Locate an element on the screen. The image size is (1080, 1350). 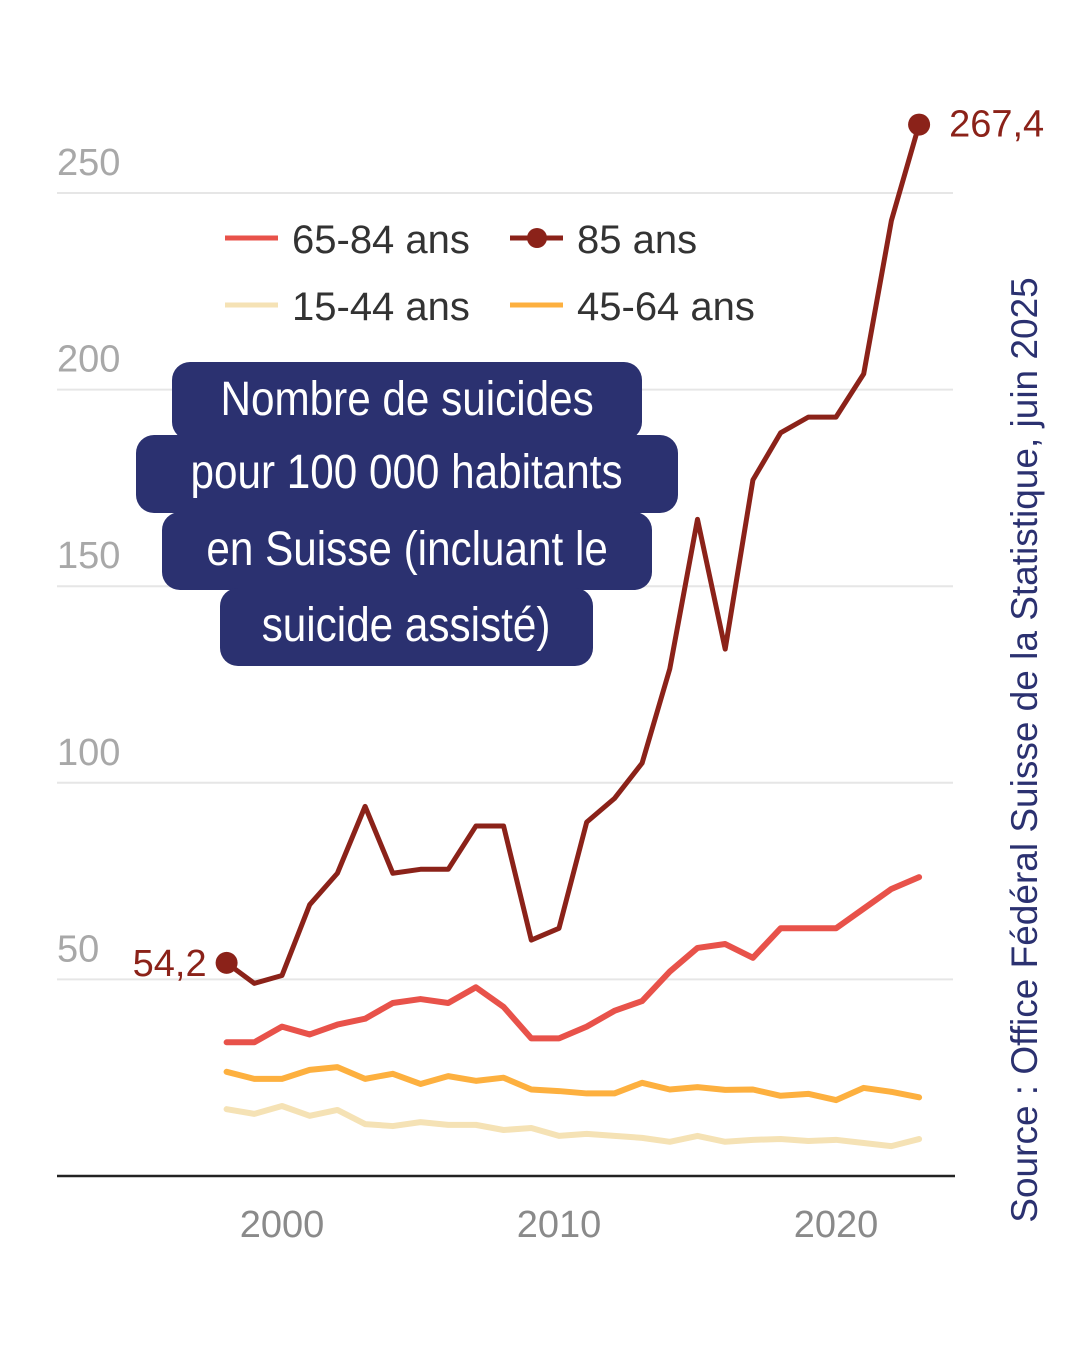
x-tick-label: 2000 is located at coordinates (282, 1225).